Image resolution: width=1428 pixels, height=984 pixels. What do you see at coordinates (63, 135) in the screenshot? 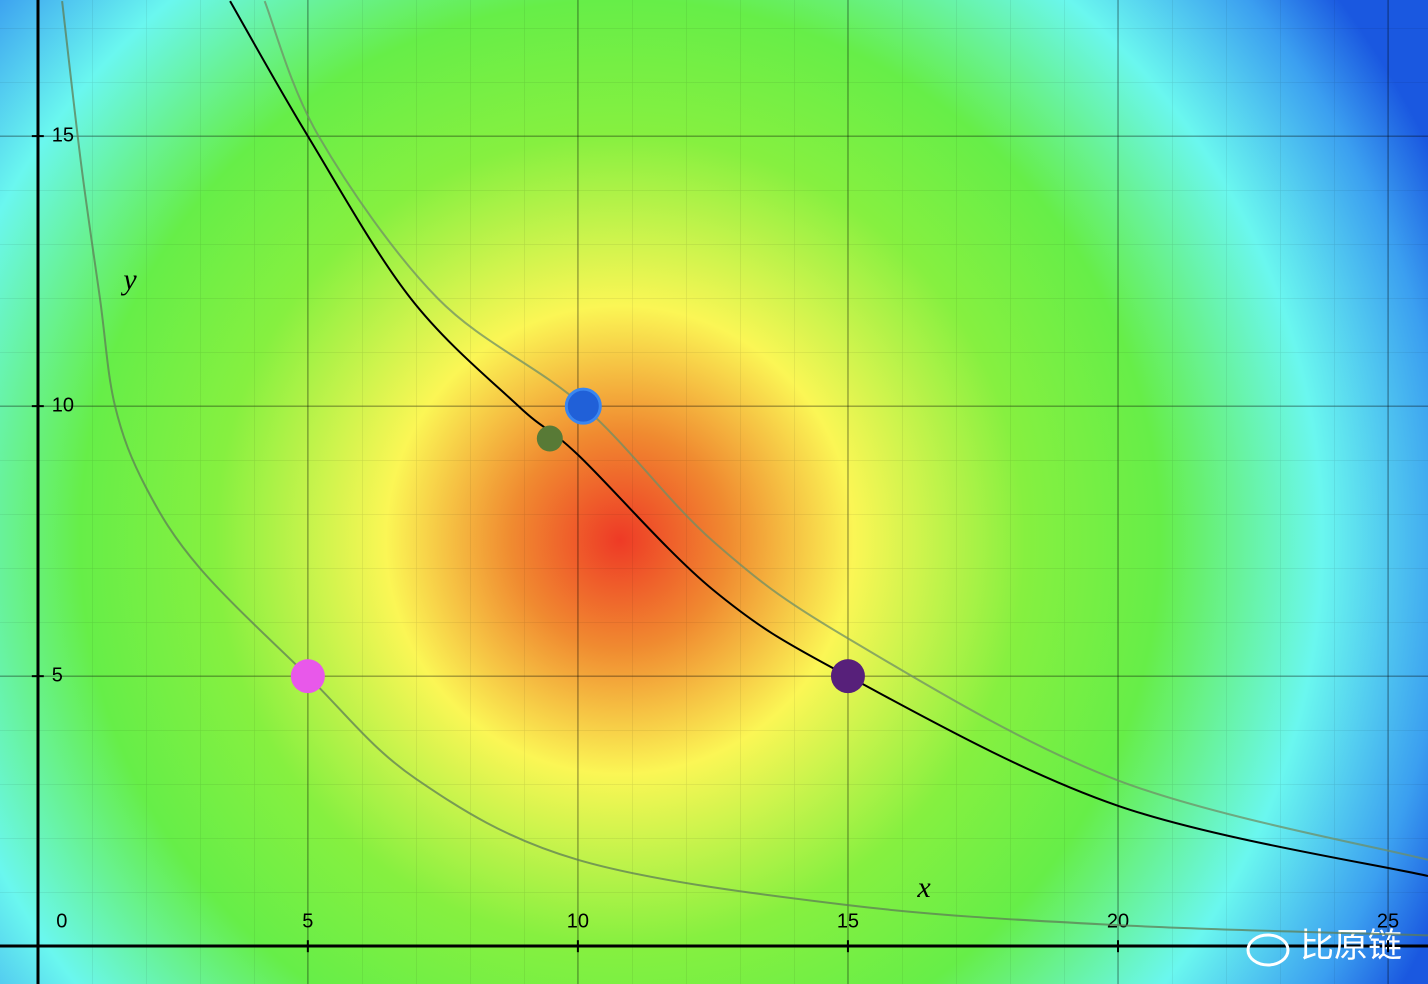
I see `y-tick-label: 15` at bounding box center [63, 135].